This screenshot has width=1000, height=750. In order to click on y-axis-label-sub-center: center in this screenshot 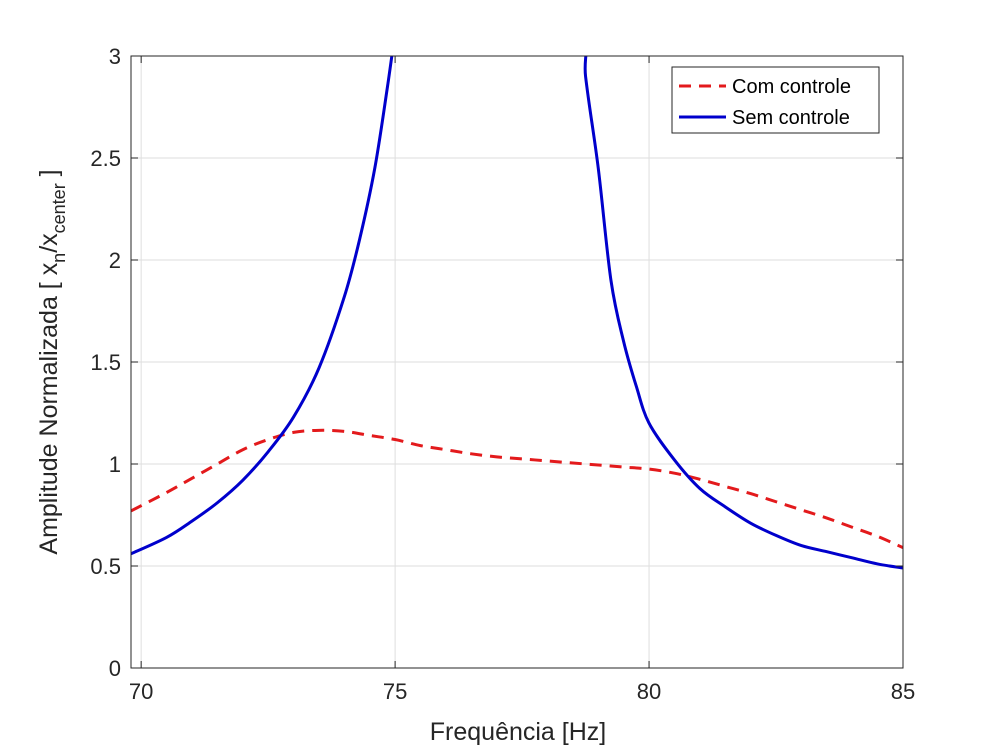, I will do `click(59, 208)`.